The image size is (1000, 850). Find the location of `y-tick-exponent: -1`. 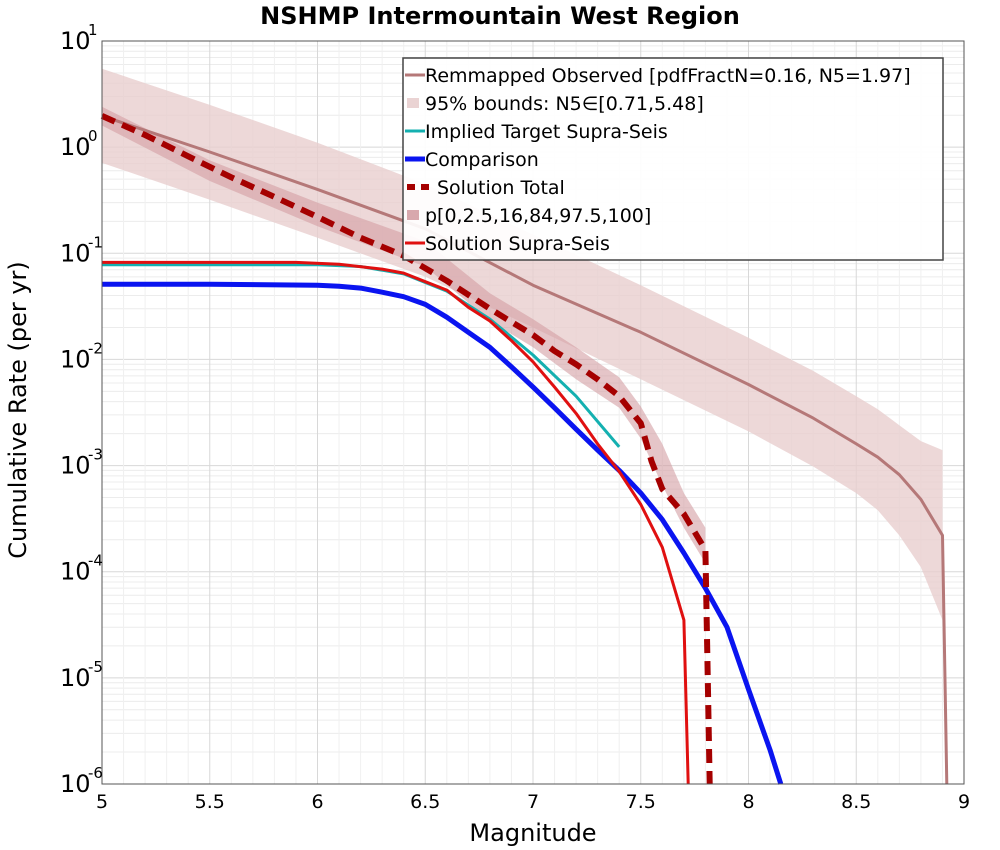

y-tick-exponent: -1 is located at coordinates (95, 242).